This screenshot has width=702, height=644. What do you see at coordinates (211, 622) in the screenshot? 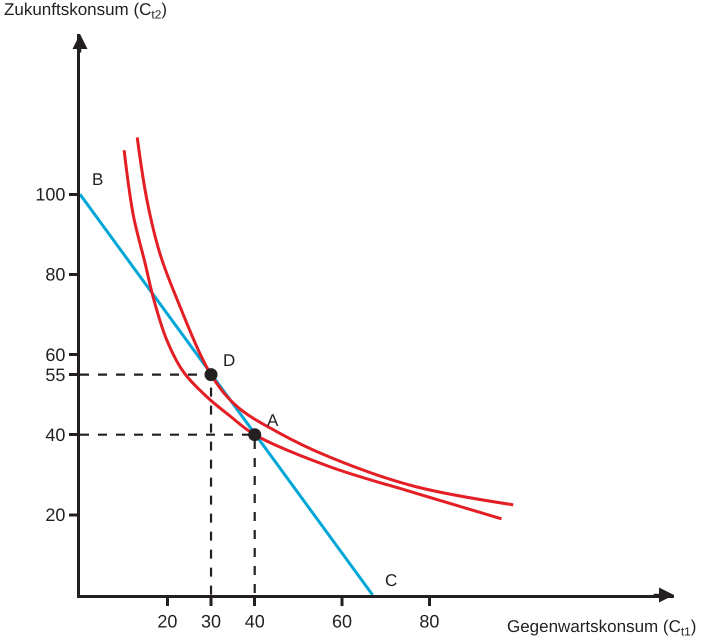
I see `x-tick-label: 30` at bounding box center [211, 622].